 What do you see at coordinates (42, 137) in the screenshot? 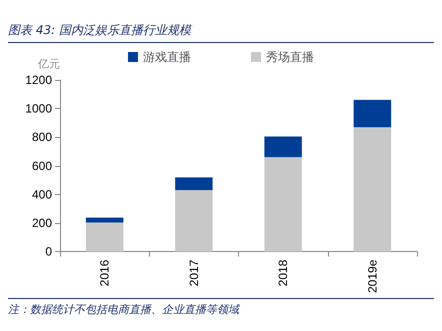
I see `y-tick-label: 800` at bounding box center [42, 137].